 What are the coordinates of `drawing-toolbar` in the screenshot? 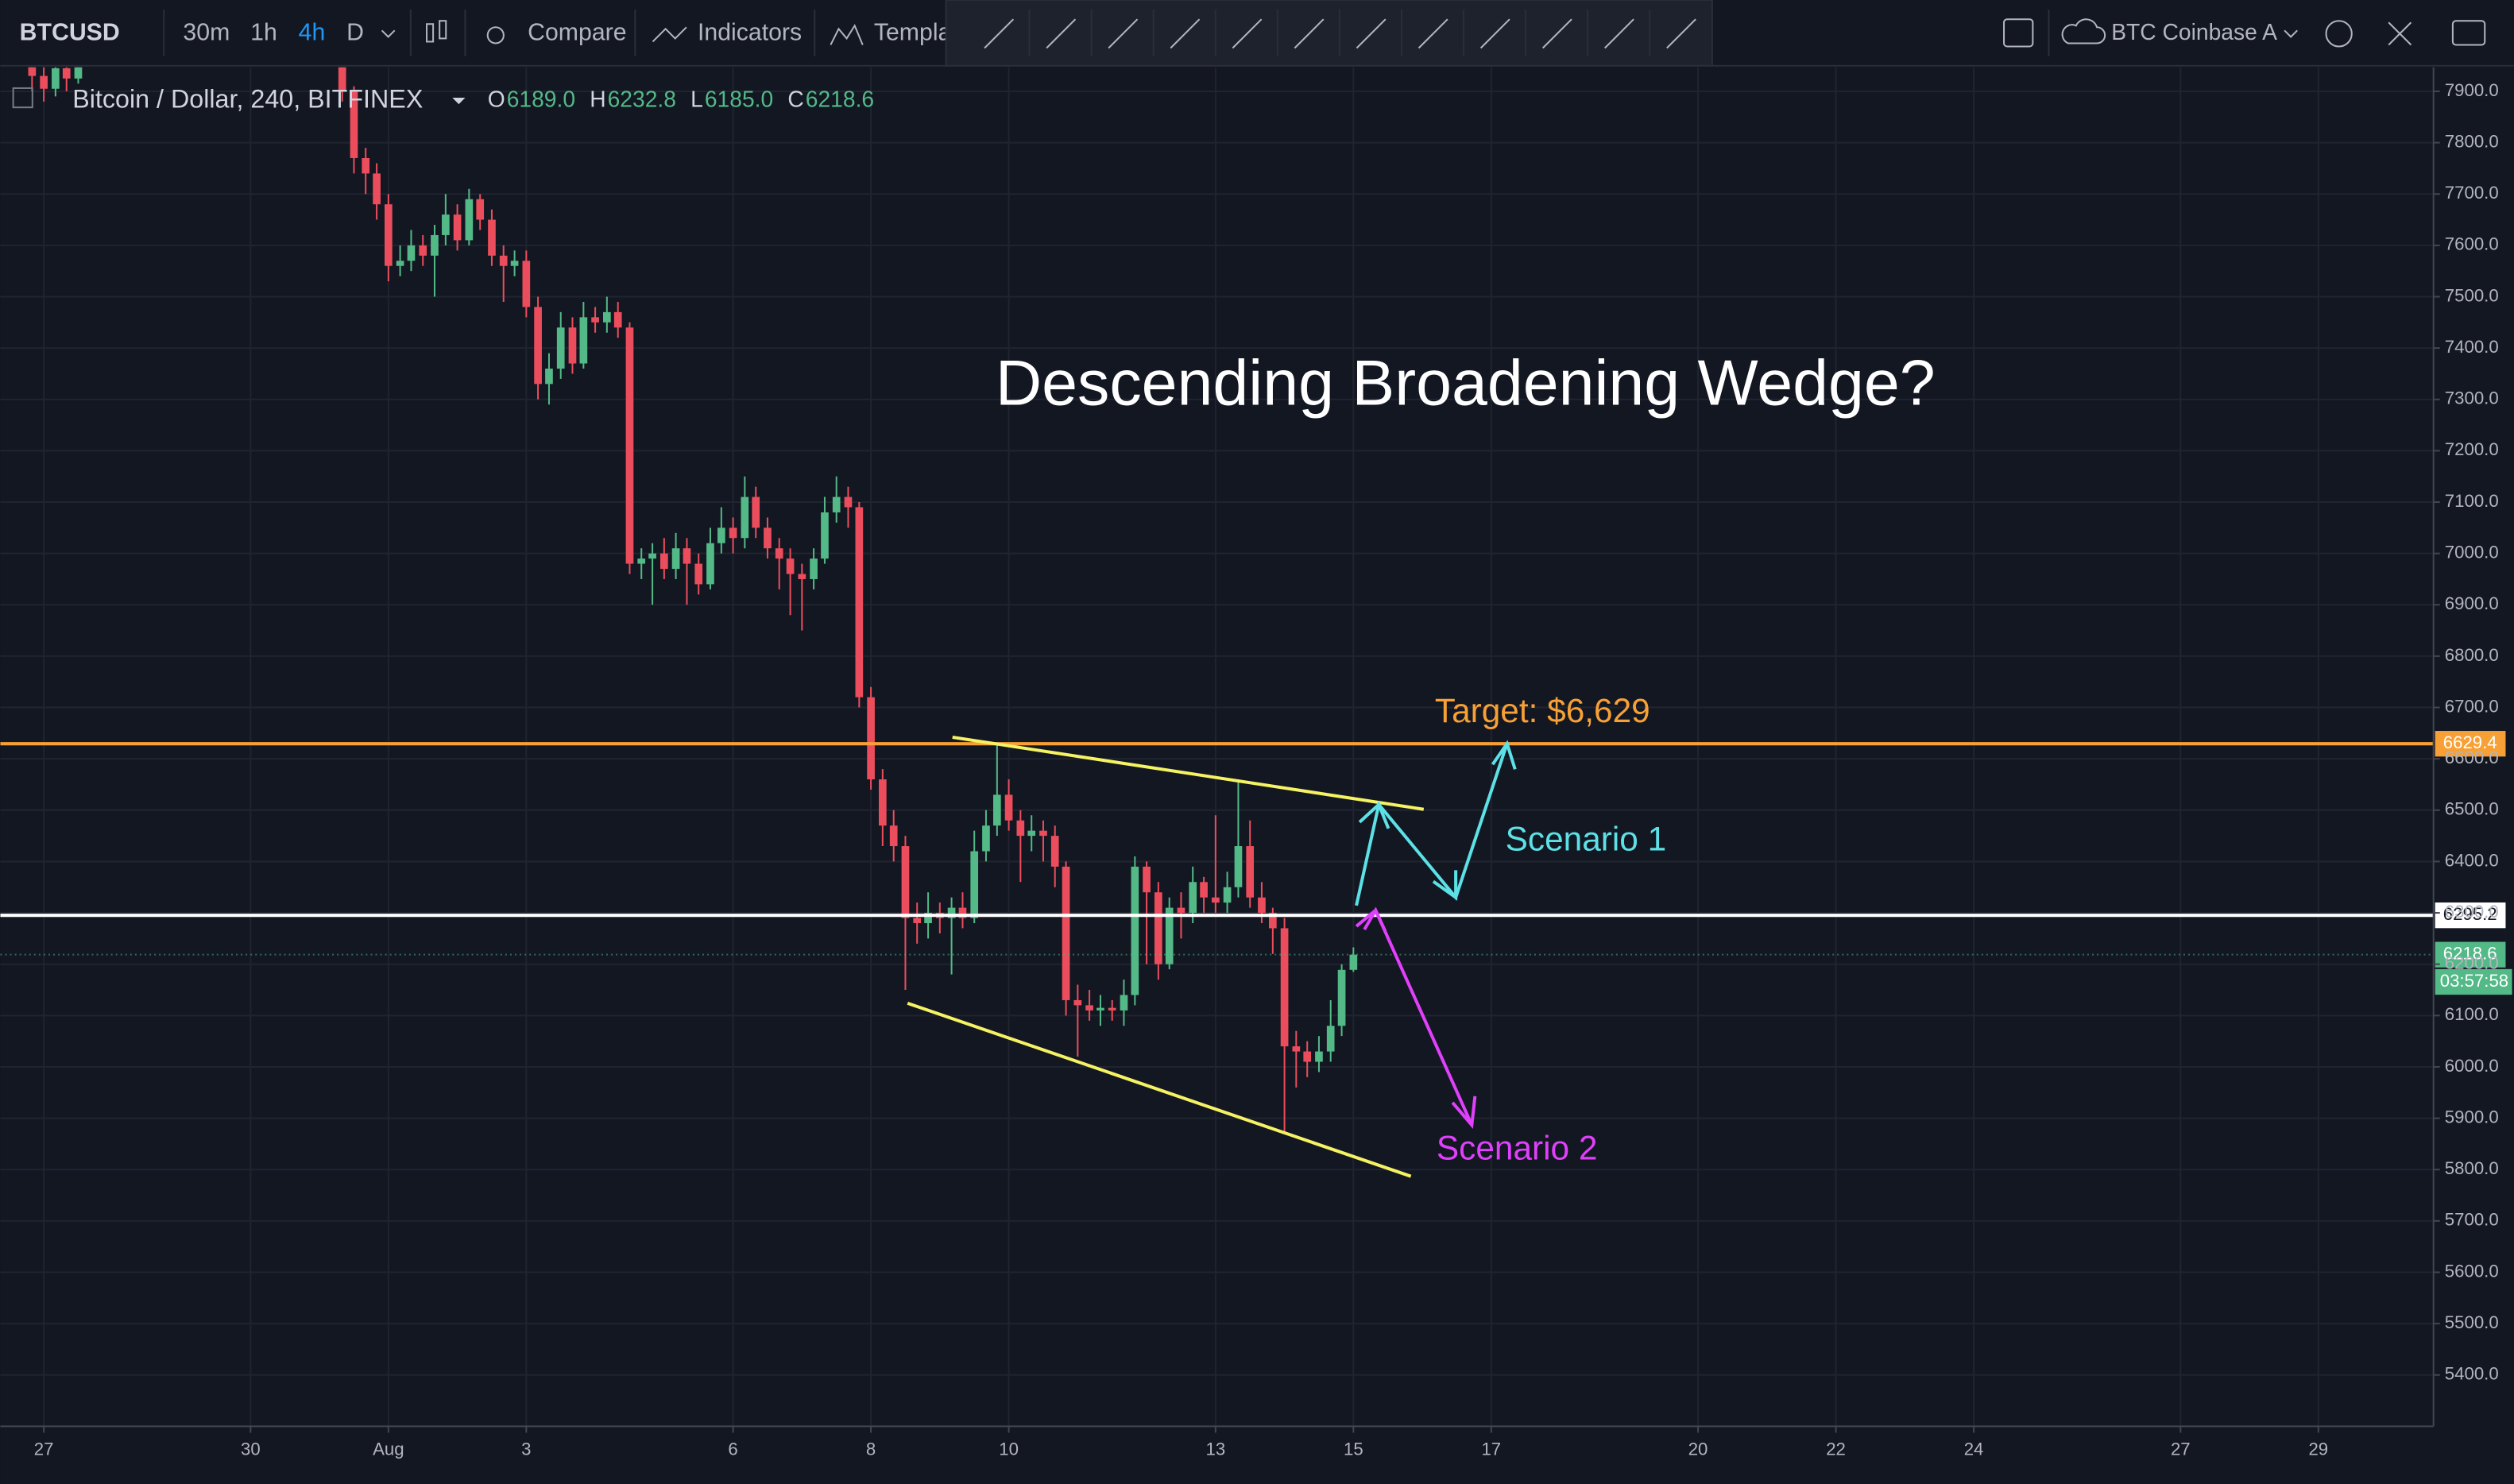 It's located at (1329, 33).